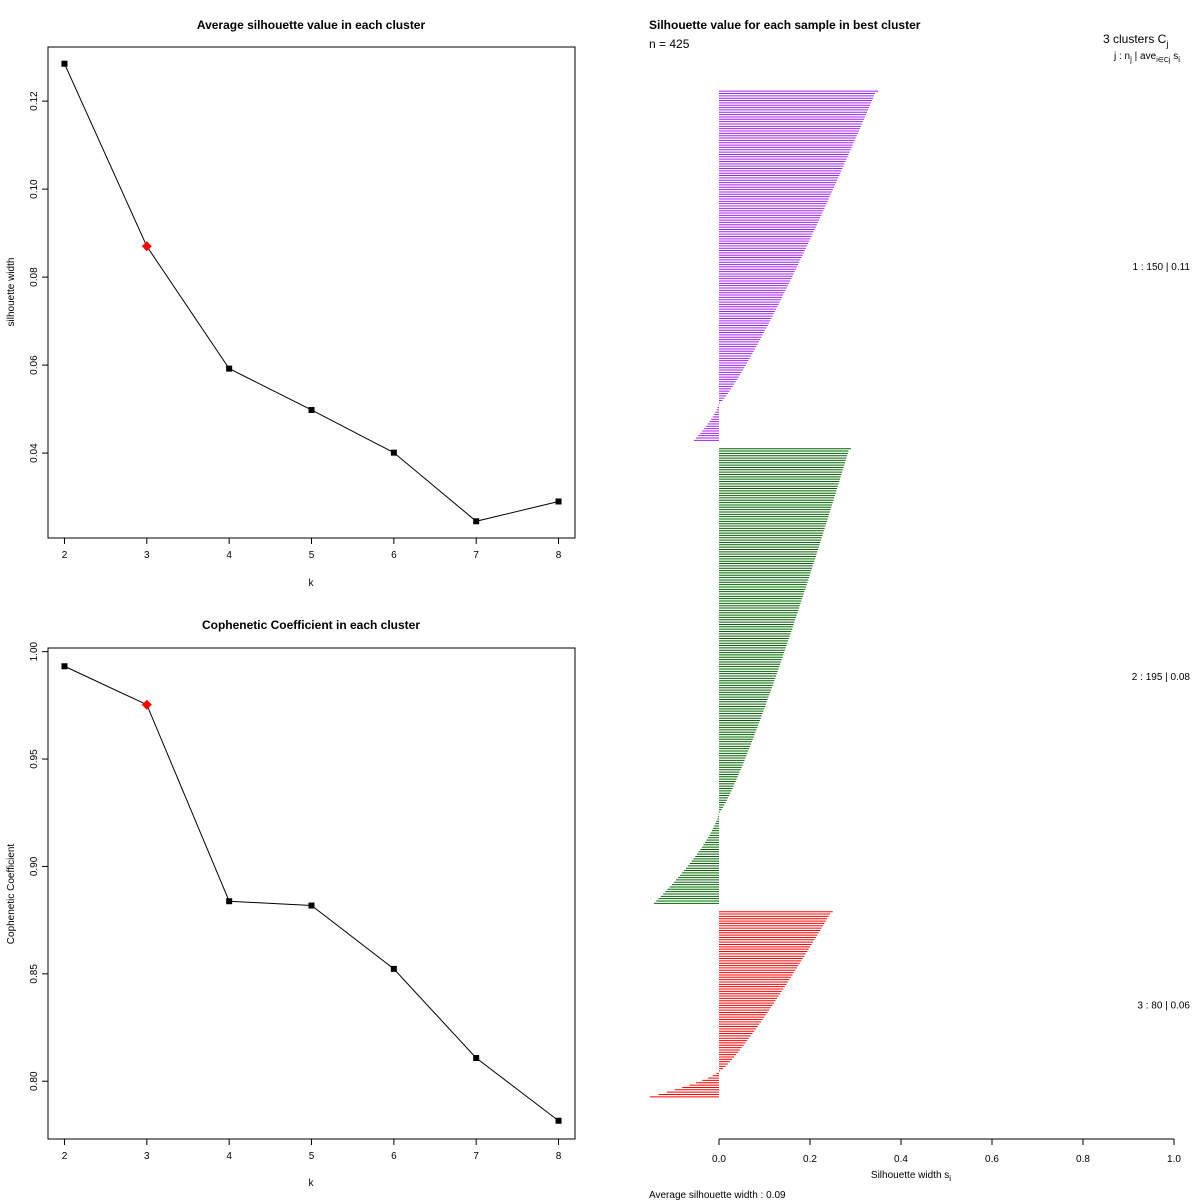 Image resolution: width=1200 pixels, height=1200 pixels. I want to click on silhouette-y-label: silhouette width, so click(11, 292).